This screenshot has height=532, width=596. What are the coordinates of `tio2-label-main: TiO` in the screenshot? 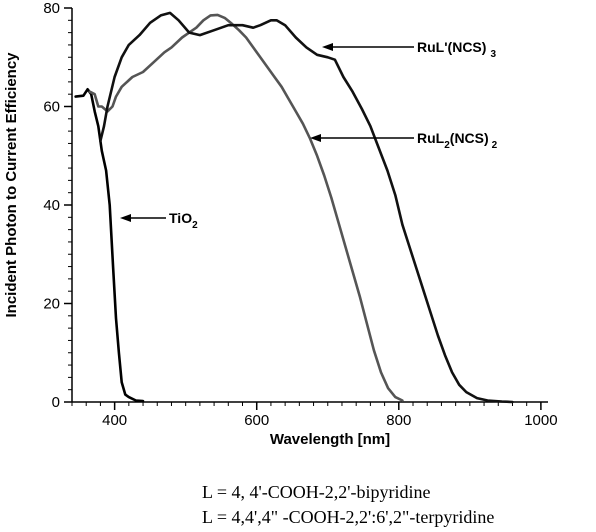 It's located at (180, 218).